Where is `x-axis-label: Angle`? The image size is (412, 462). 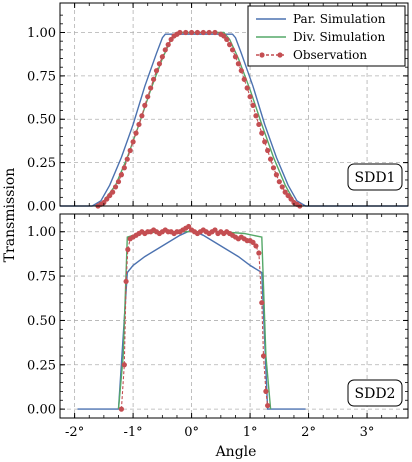
x-axis-label: Angle is located at coordinates (236, 452).